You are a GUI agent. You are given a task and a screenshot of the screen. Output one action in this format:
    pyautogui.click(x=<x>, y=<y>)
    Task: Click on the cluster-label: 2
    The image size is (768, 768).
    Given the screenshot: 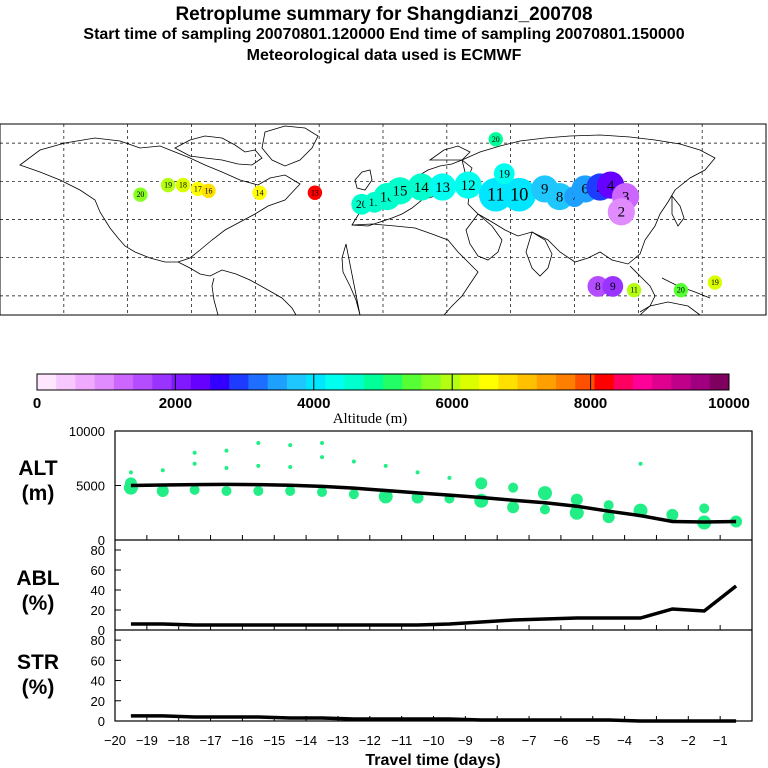 What is the action you would take?
    pyautogui.click(x=621, y=213)
    